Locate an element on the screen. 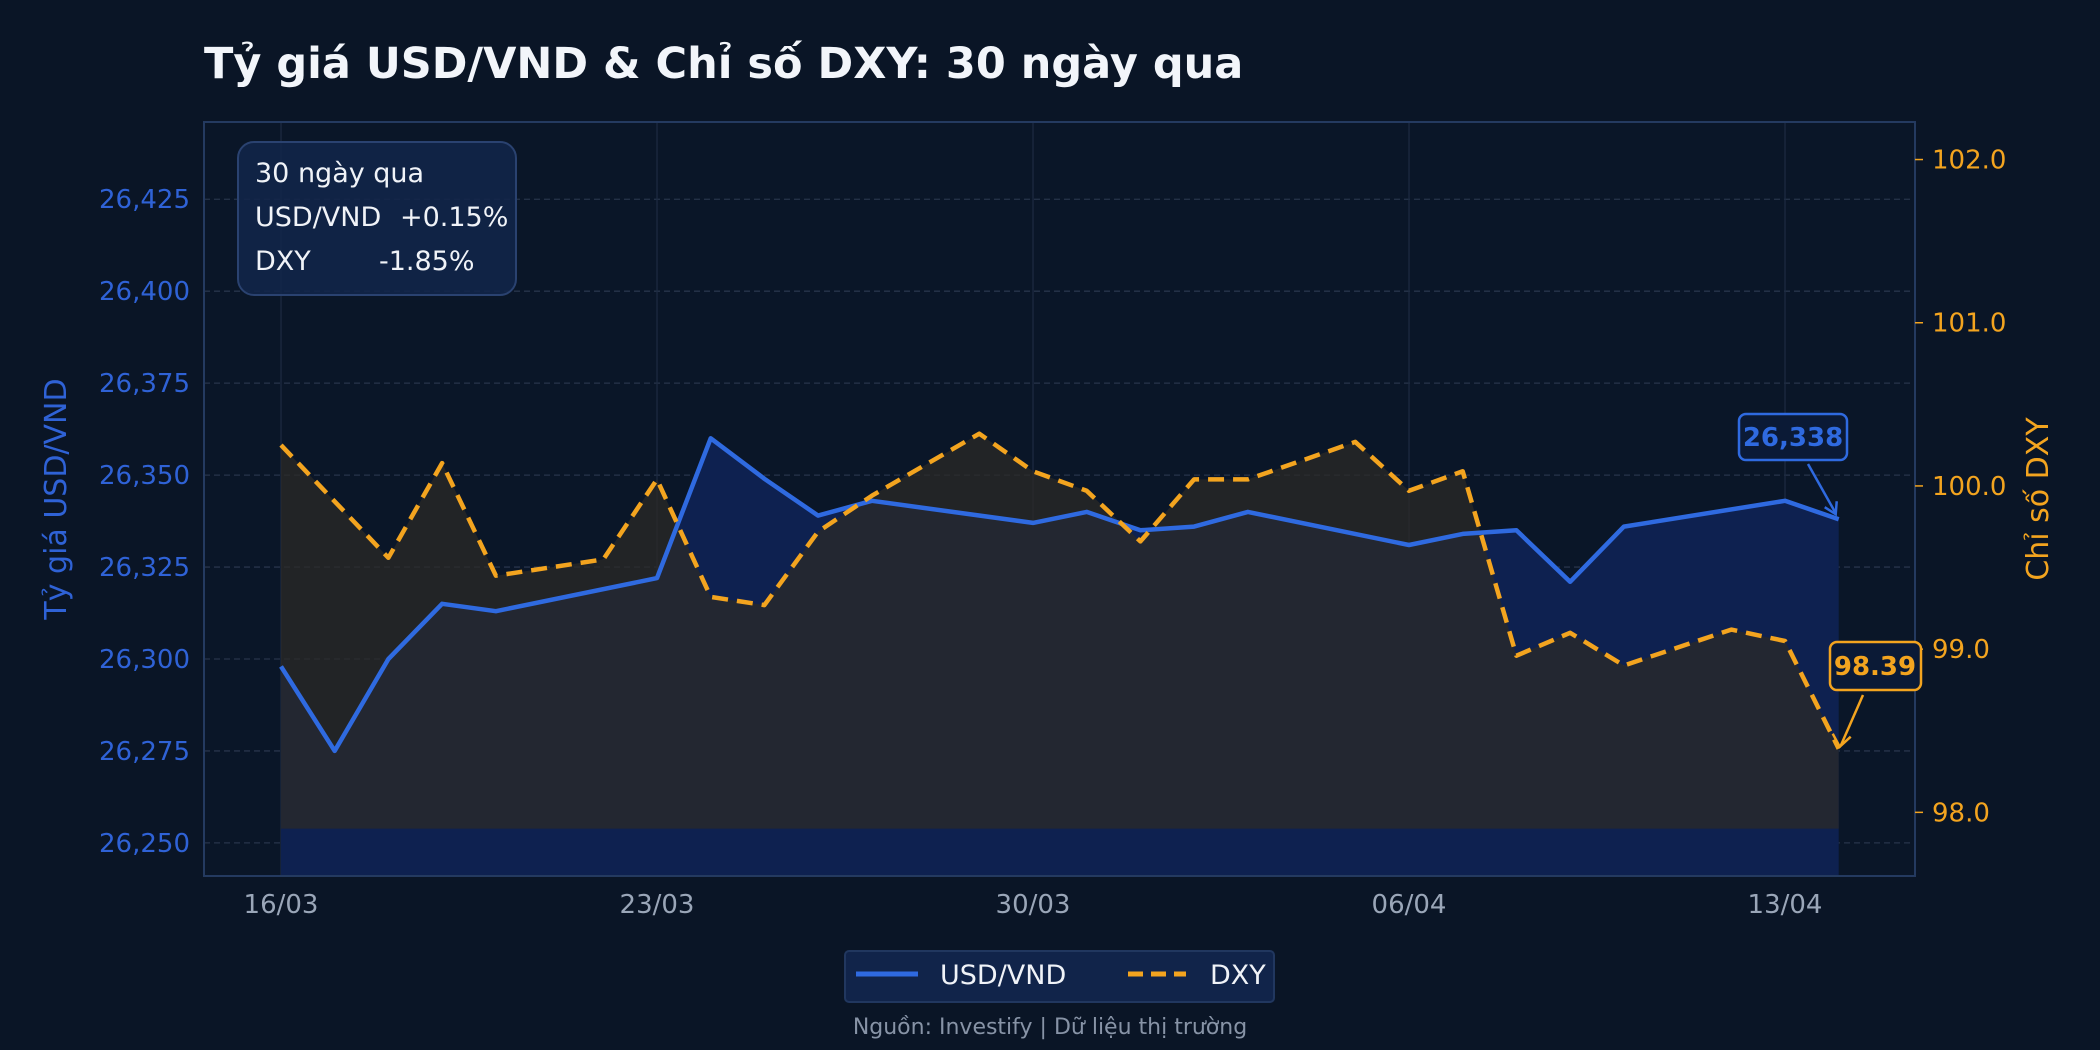 The width and height of the screenshot is (2100, 1050). info-box: 30 ngày qua USD/VND +0.15% DXY -1.85% is located at coordinates (377, 218).